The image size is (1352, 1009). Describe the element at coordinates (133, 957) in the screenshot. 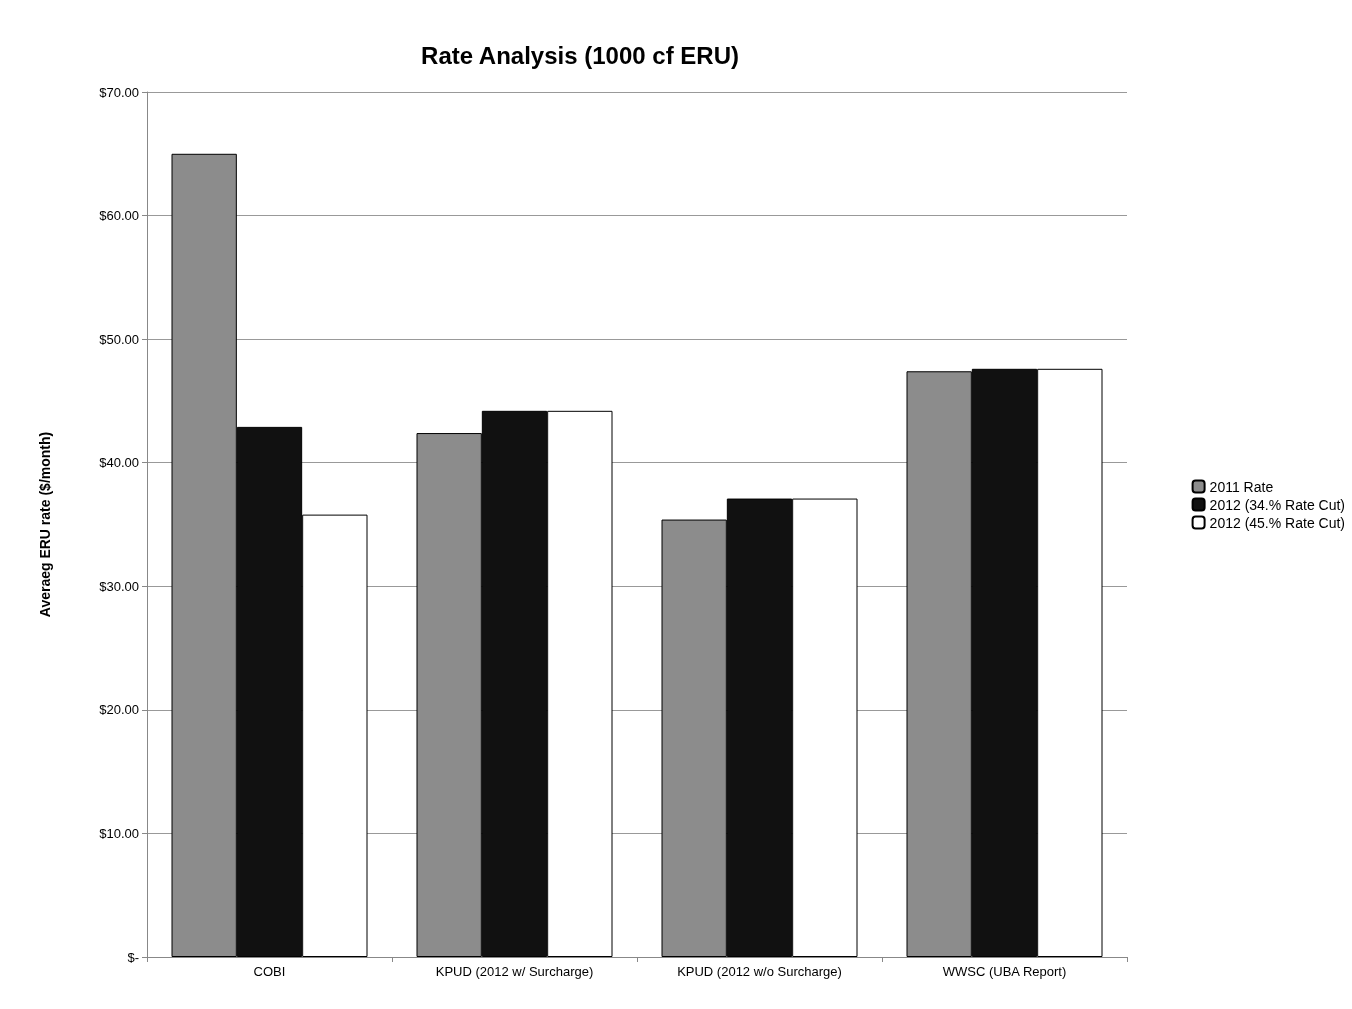

I see `y-tick-label: $-` at that location.